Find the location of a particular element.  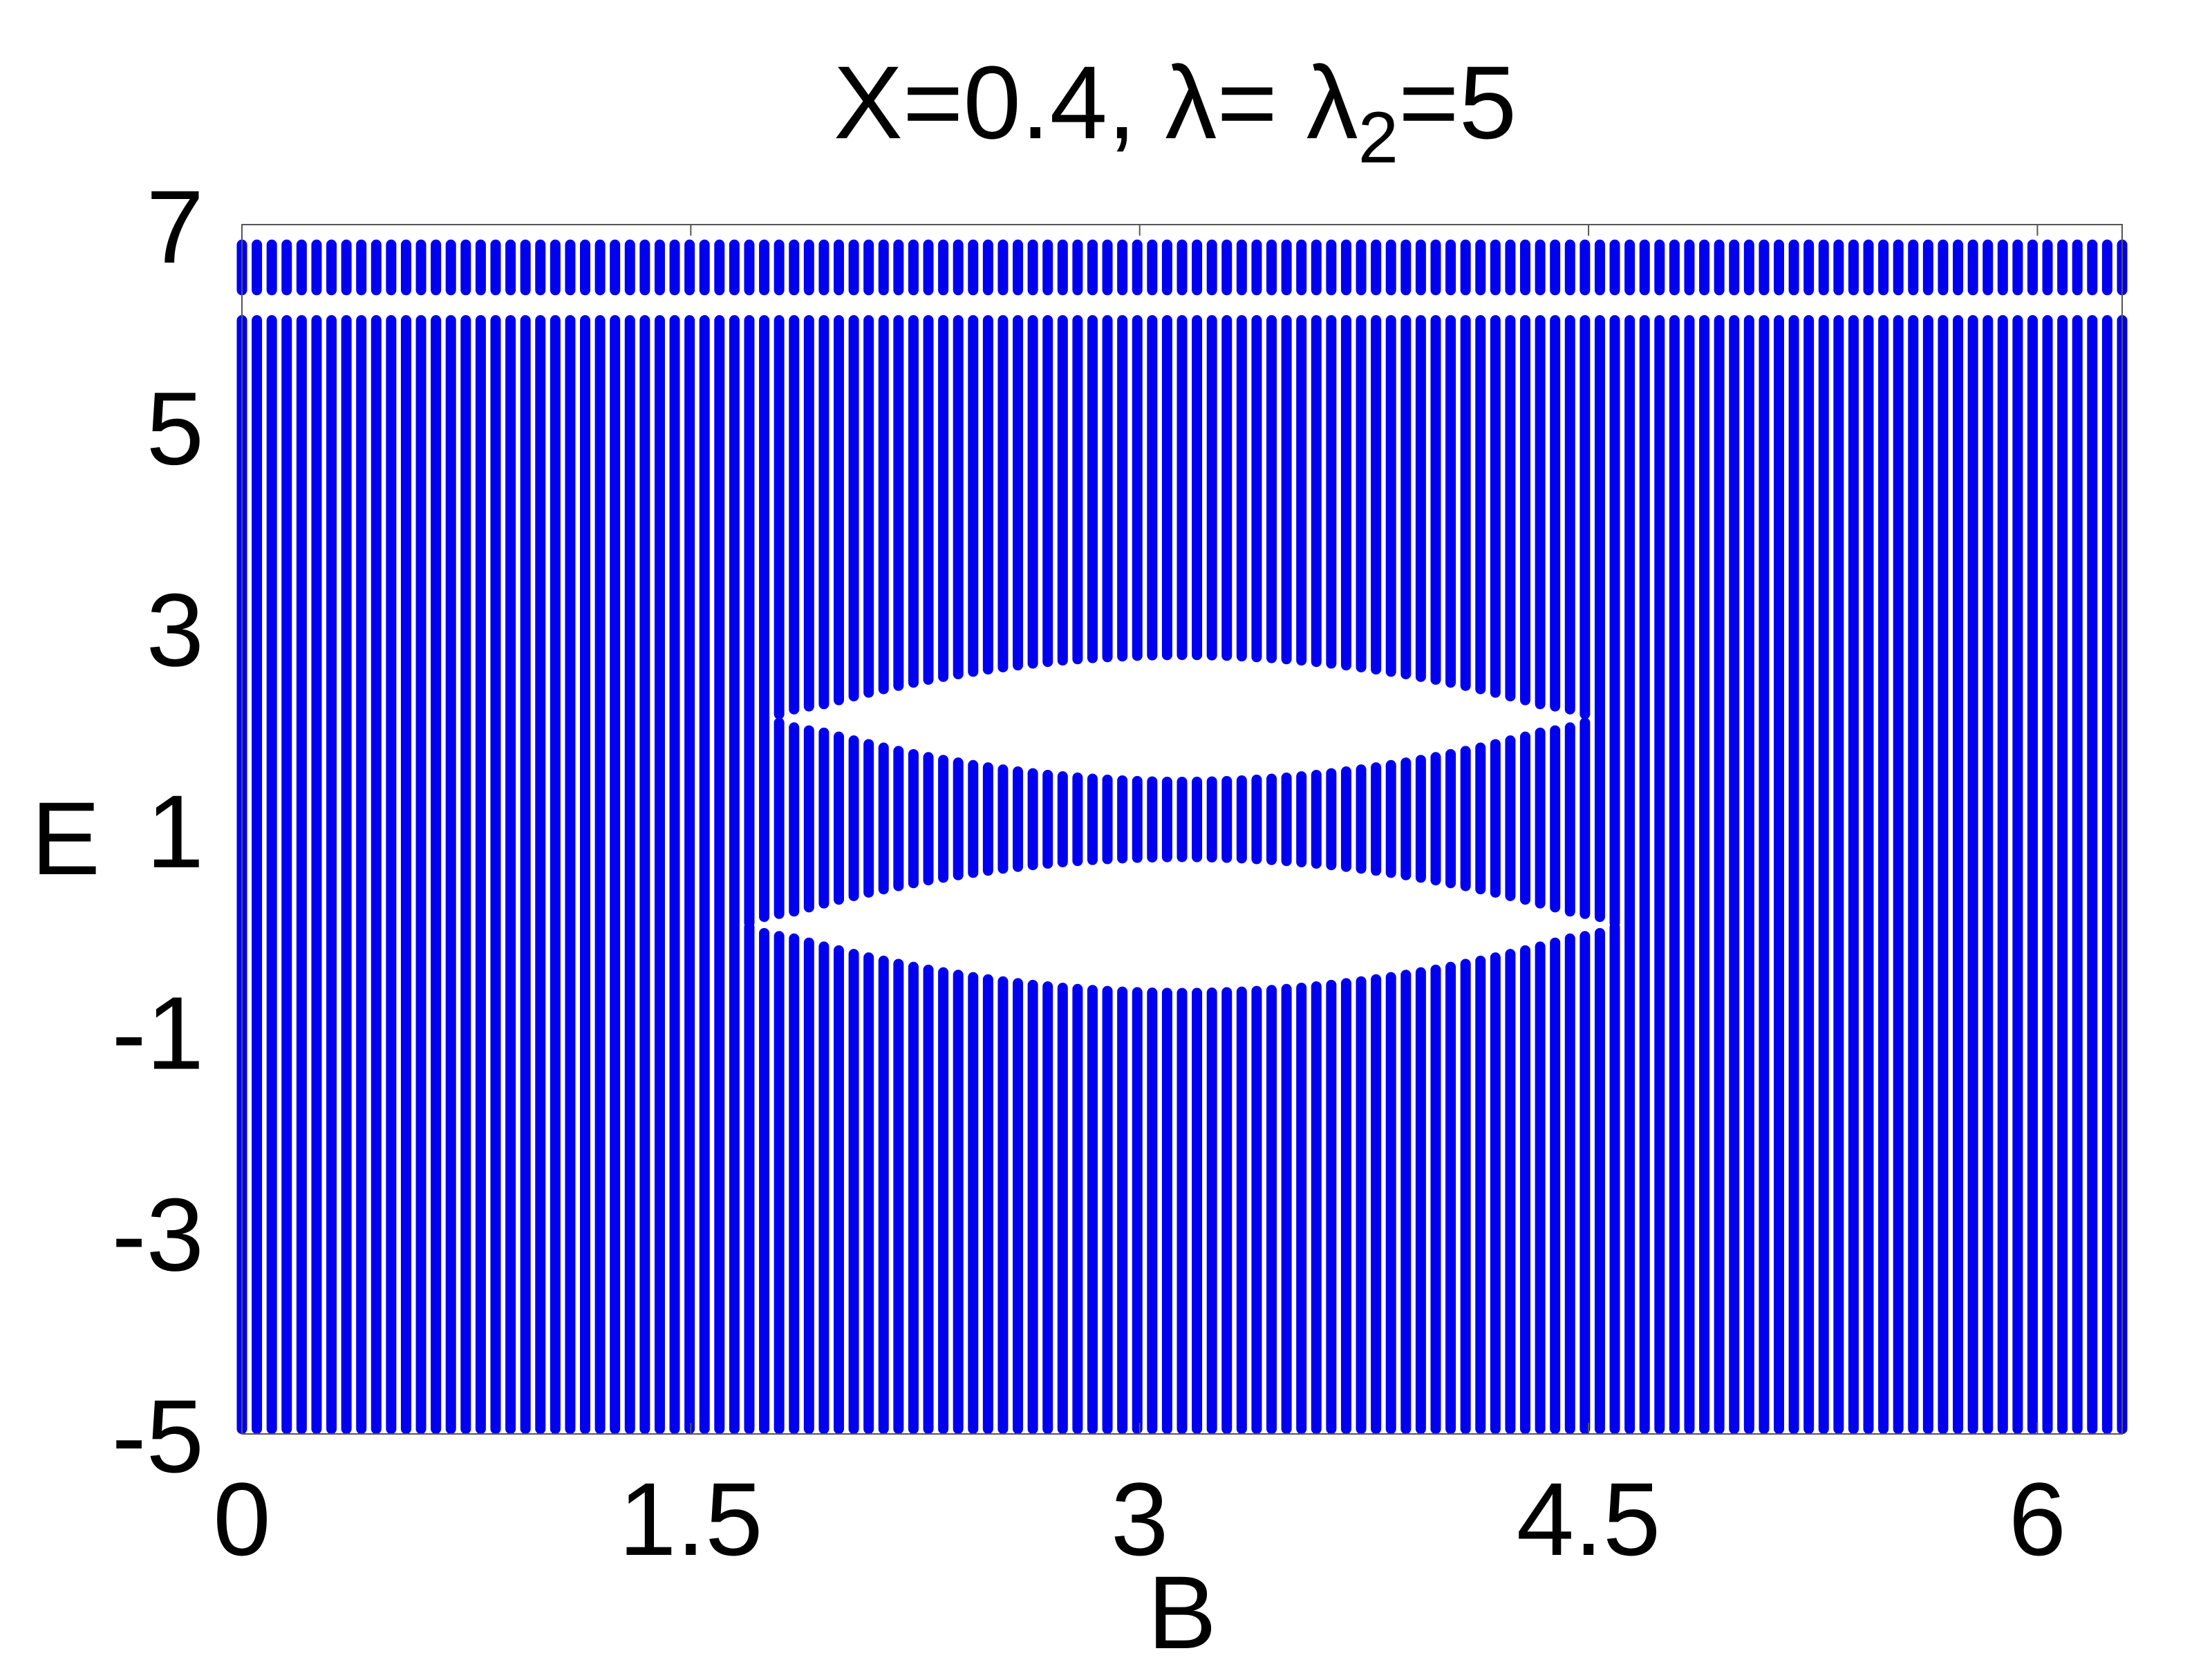

y-tick-label: -5 is located at coordinates (158, 1436).